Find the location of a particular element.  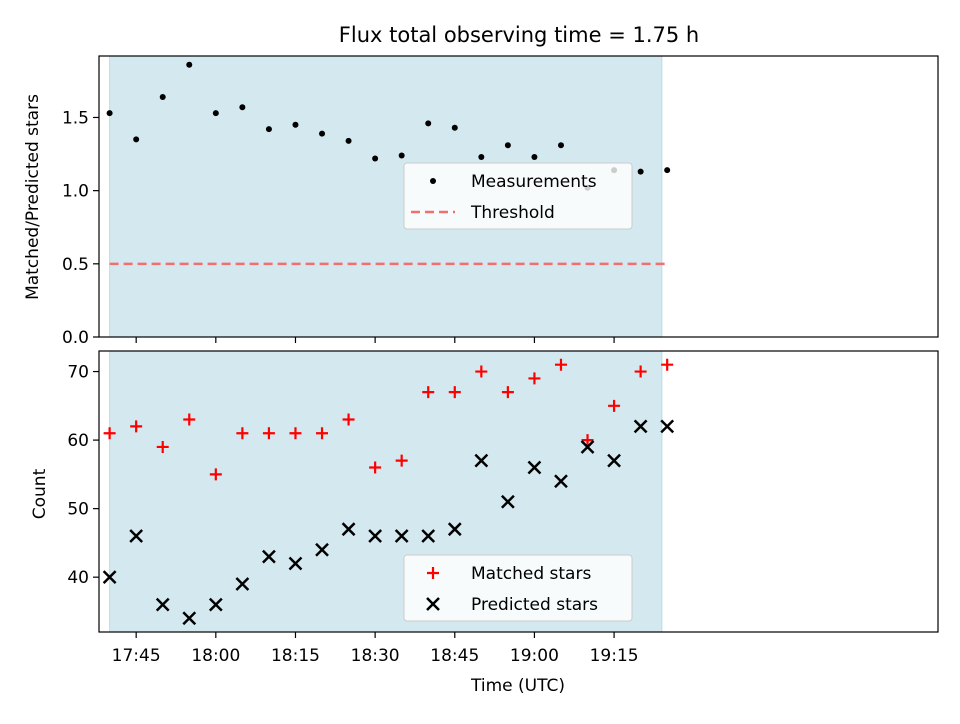

x-tick-label: 19:15 is located at coordinates (614, 656).